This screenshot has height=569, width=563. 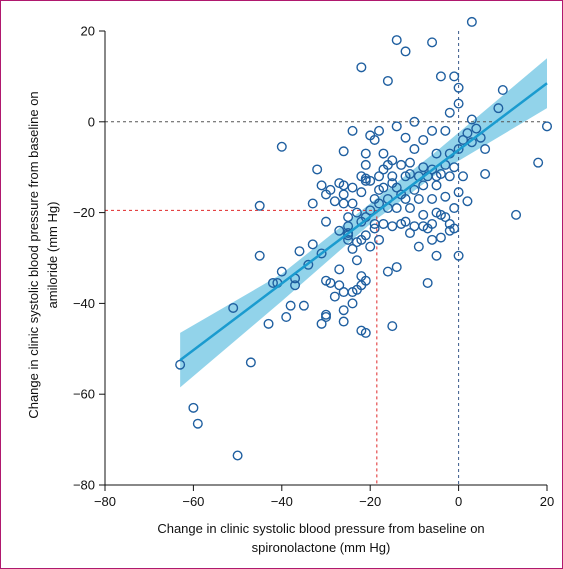 What do you see at coordinates (52, 255) in the screenshot?
I see `y-axis-title: amiloride (mm Hg)` at bounding box center [52, 255].